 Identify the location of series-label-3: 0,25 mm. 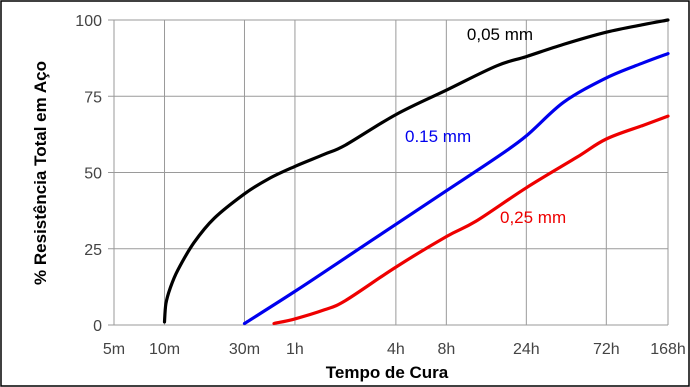
(533, 217).